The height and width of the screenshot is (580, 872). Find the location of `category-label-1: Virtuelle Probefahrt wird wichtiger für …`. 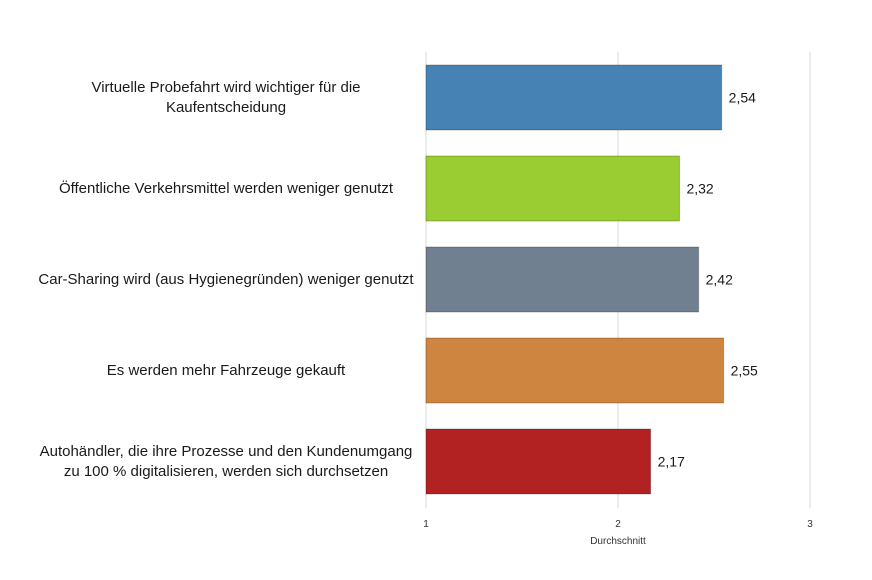

category-label-1: Virtuelle Probefahrt wird wichtiger für … is located at coordinates (226, 97).